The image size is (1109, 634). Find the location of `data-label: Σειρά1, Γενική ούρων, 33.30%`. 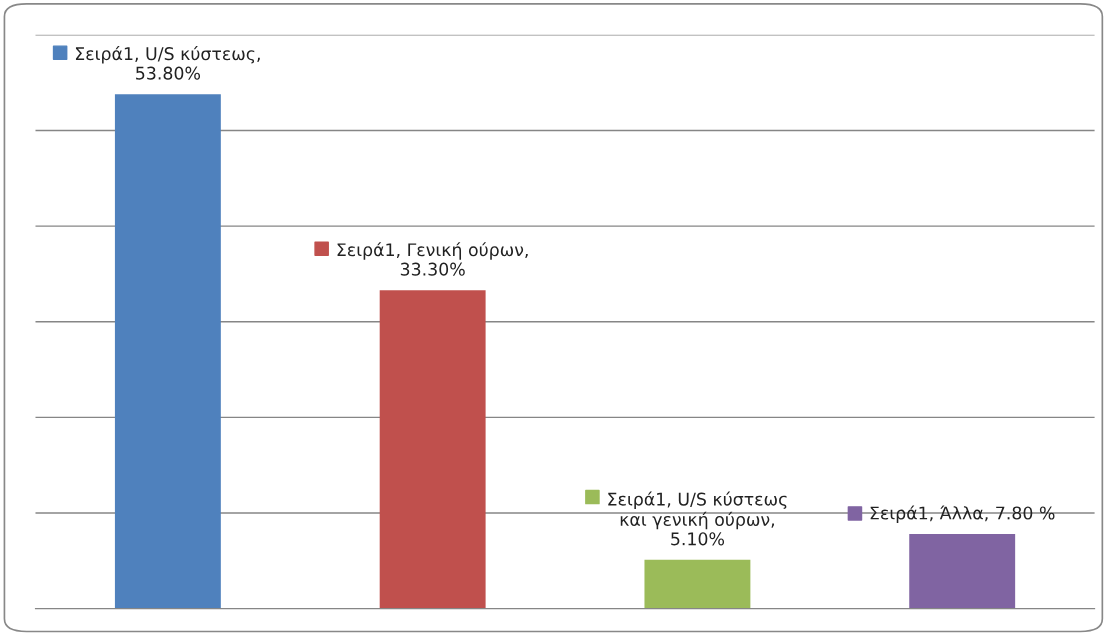

data-label: Σειρά1, Γενική ούρων, 33.30% is located at coordinates (432, 259).